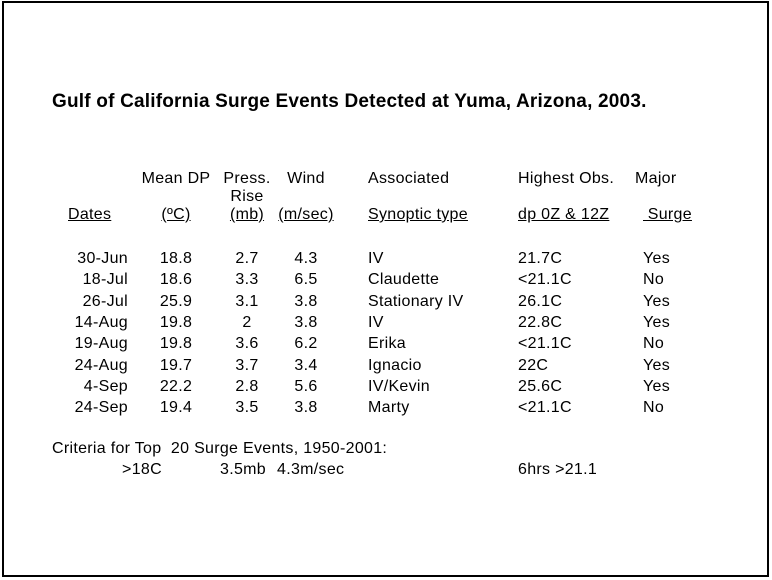 This screenshot has height=580, width=772. Describe the element at coordinates (404, 279) in the screenshot. I see `cell-synoptic: Claudette` at that location.